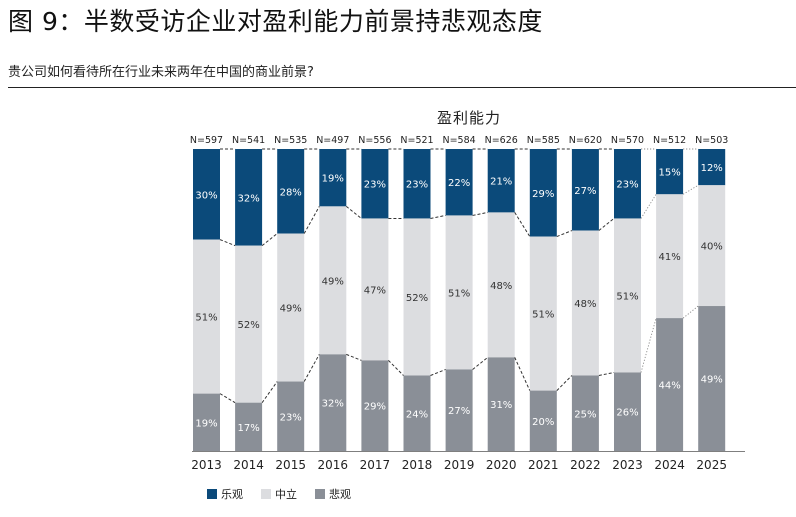 The width and height of the screenshot is (796, 517). What do you see at coordinates (249, 426) in the screenshot?
I see `bar-pessimistic-2014` at bounding box center [249, 426].